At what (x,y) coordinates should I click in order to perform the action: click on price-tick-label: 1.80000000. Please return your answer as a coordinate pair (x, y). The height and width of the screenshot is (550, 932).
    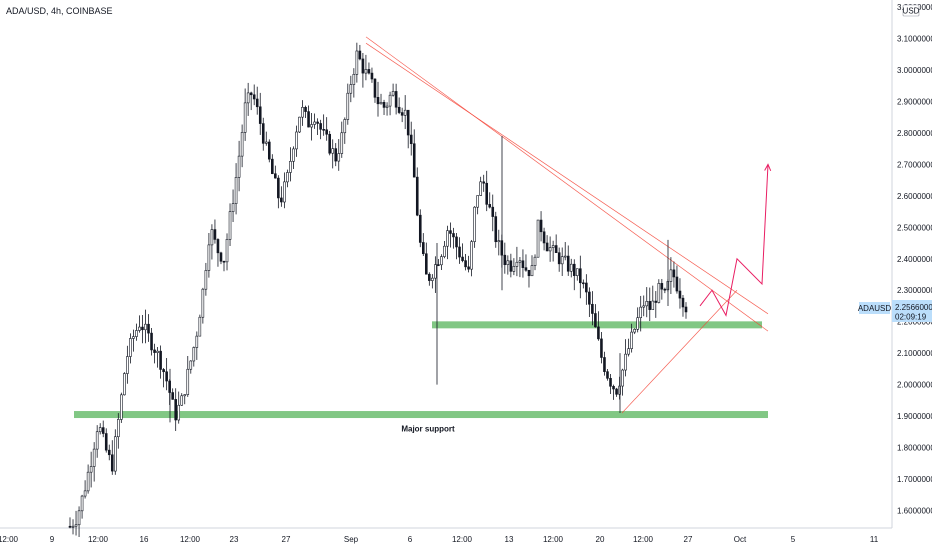
    Looking at the image, I should click on (914, 448).